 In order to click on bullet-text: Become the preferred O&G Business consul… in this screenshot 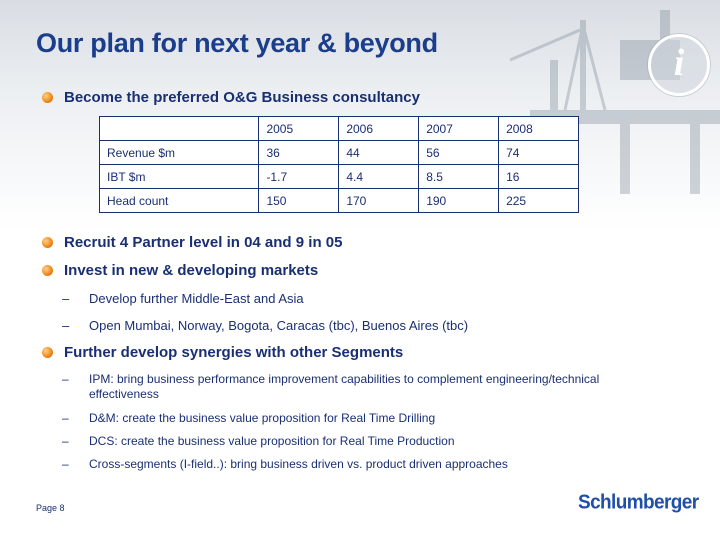, I will do `click(242, 97)`.